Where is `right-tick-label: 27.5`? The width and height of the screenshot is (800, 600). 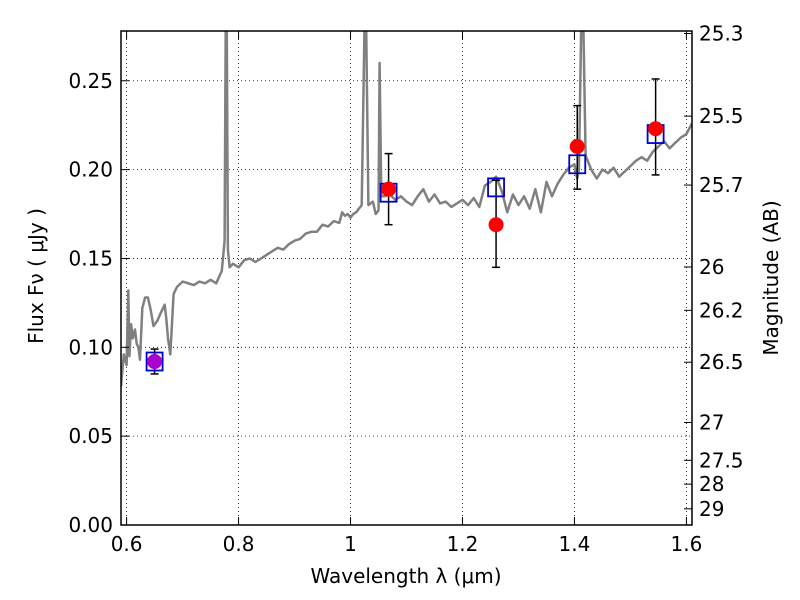 right-tick-label: 27.5 is located at coordinates (721, 460).